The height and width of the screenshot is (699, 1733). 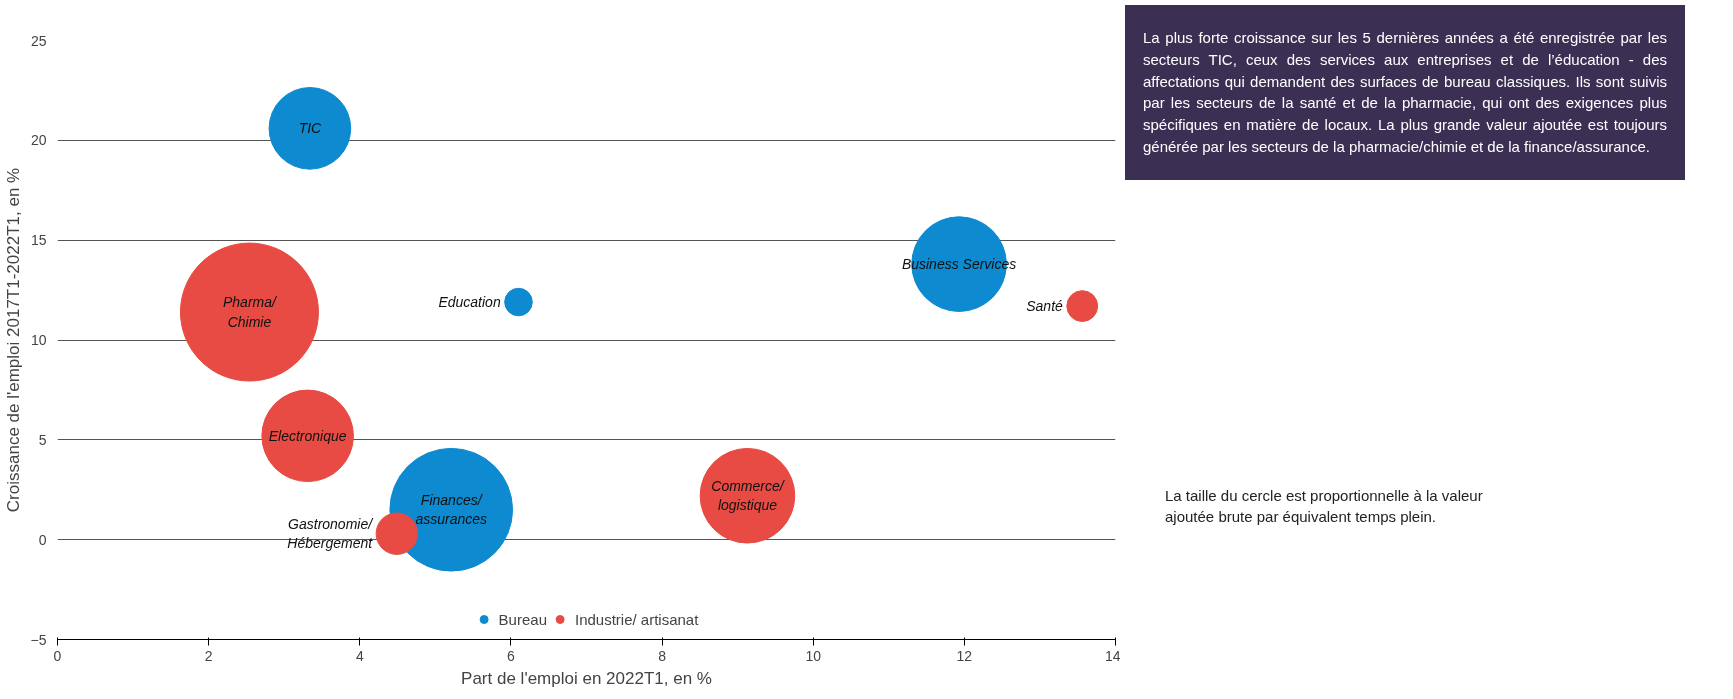 What do you see at coordinates (662, 655) in the screenshot?
I see `x-tick-label: 8` at bounding box center [662, 655].